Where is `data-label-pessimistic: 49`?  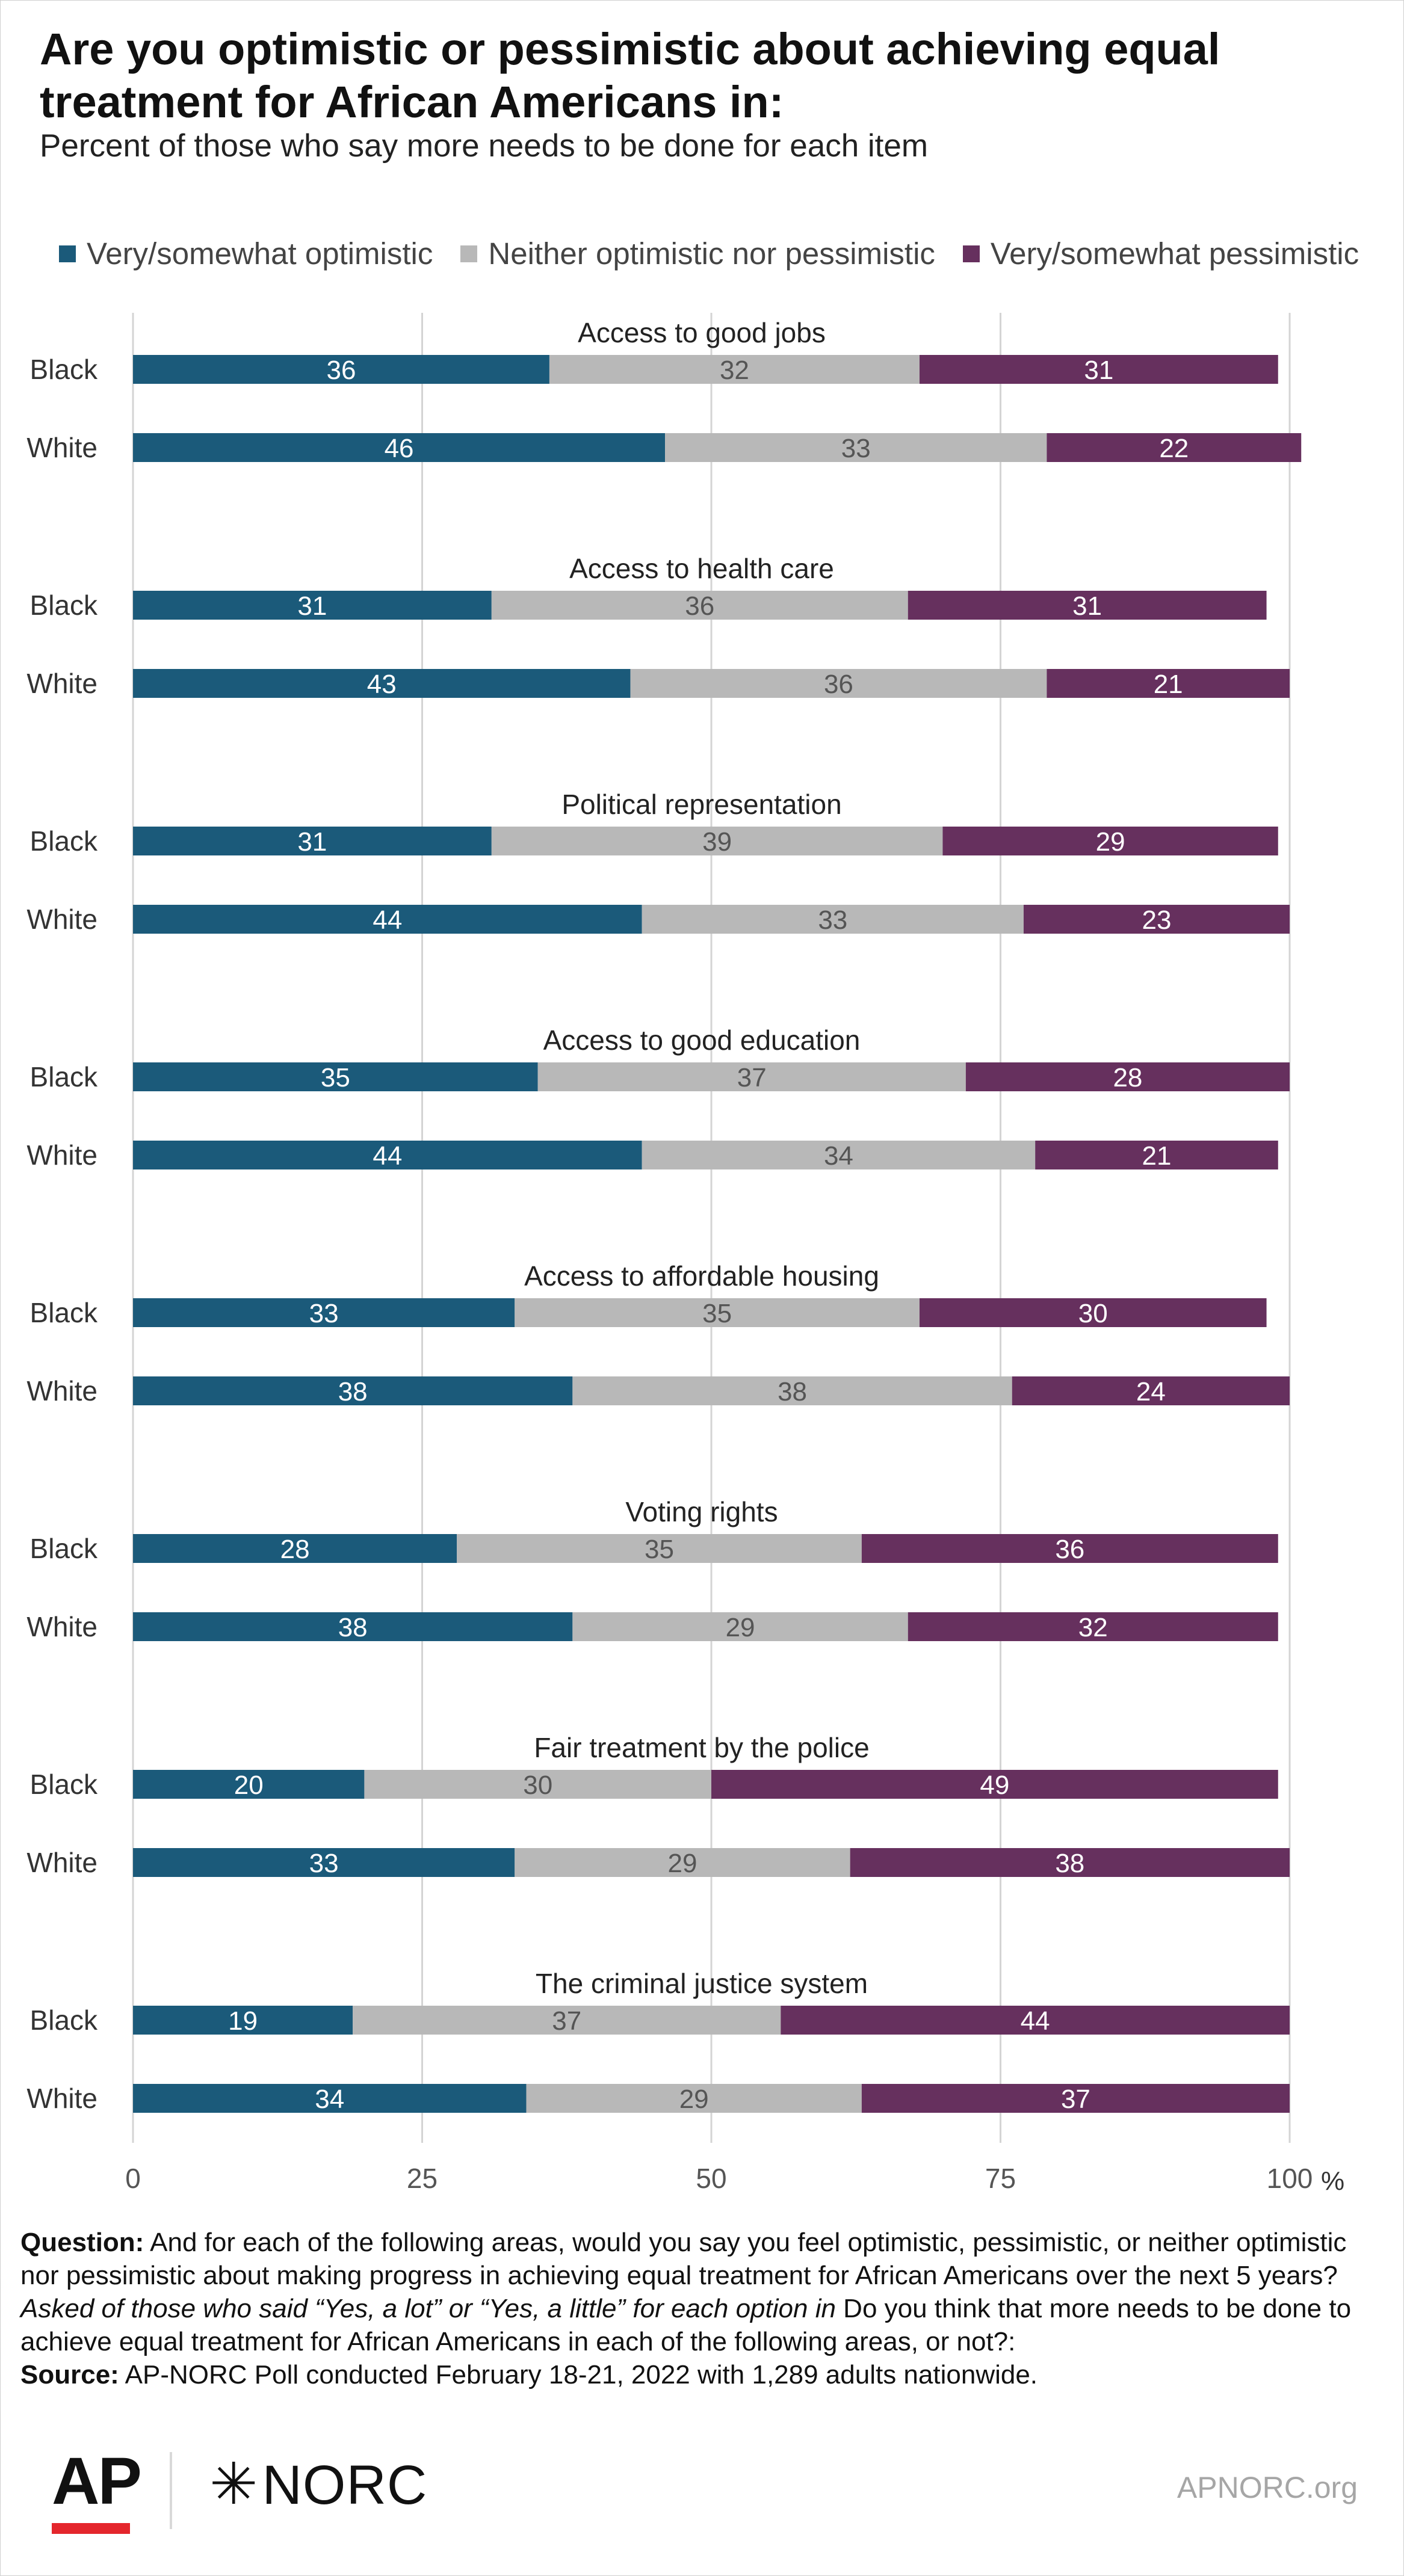 data-label-pessimistic: 49 is located at coordinates (994, 1785).